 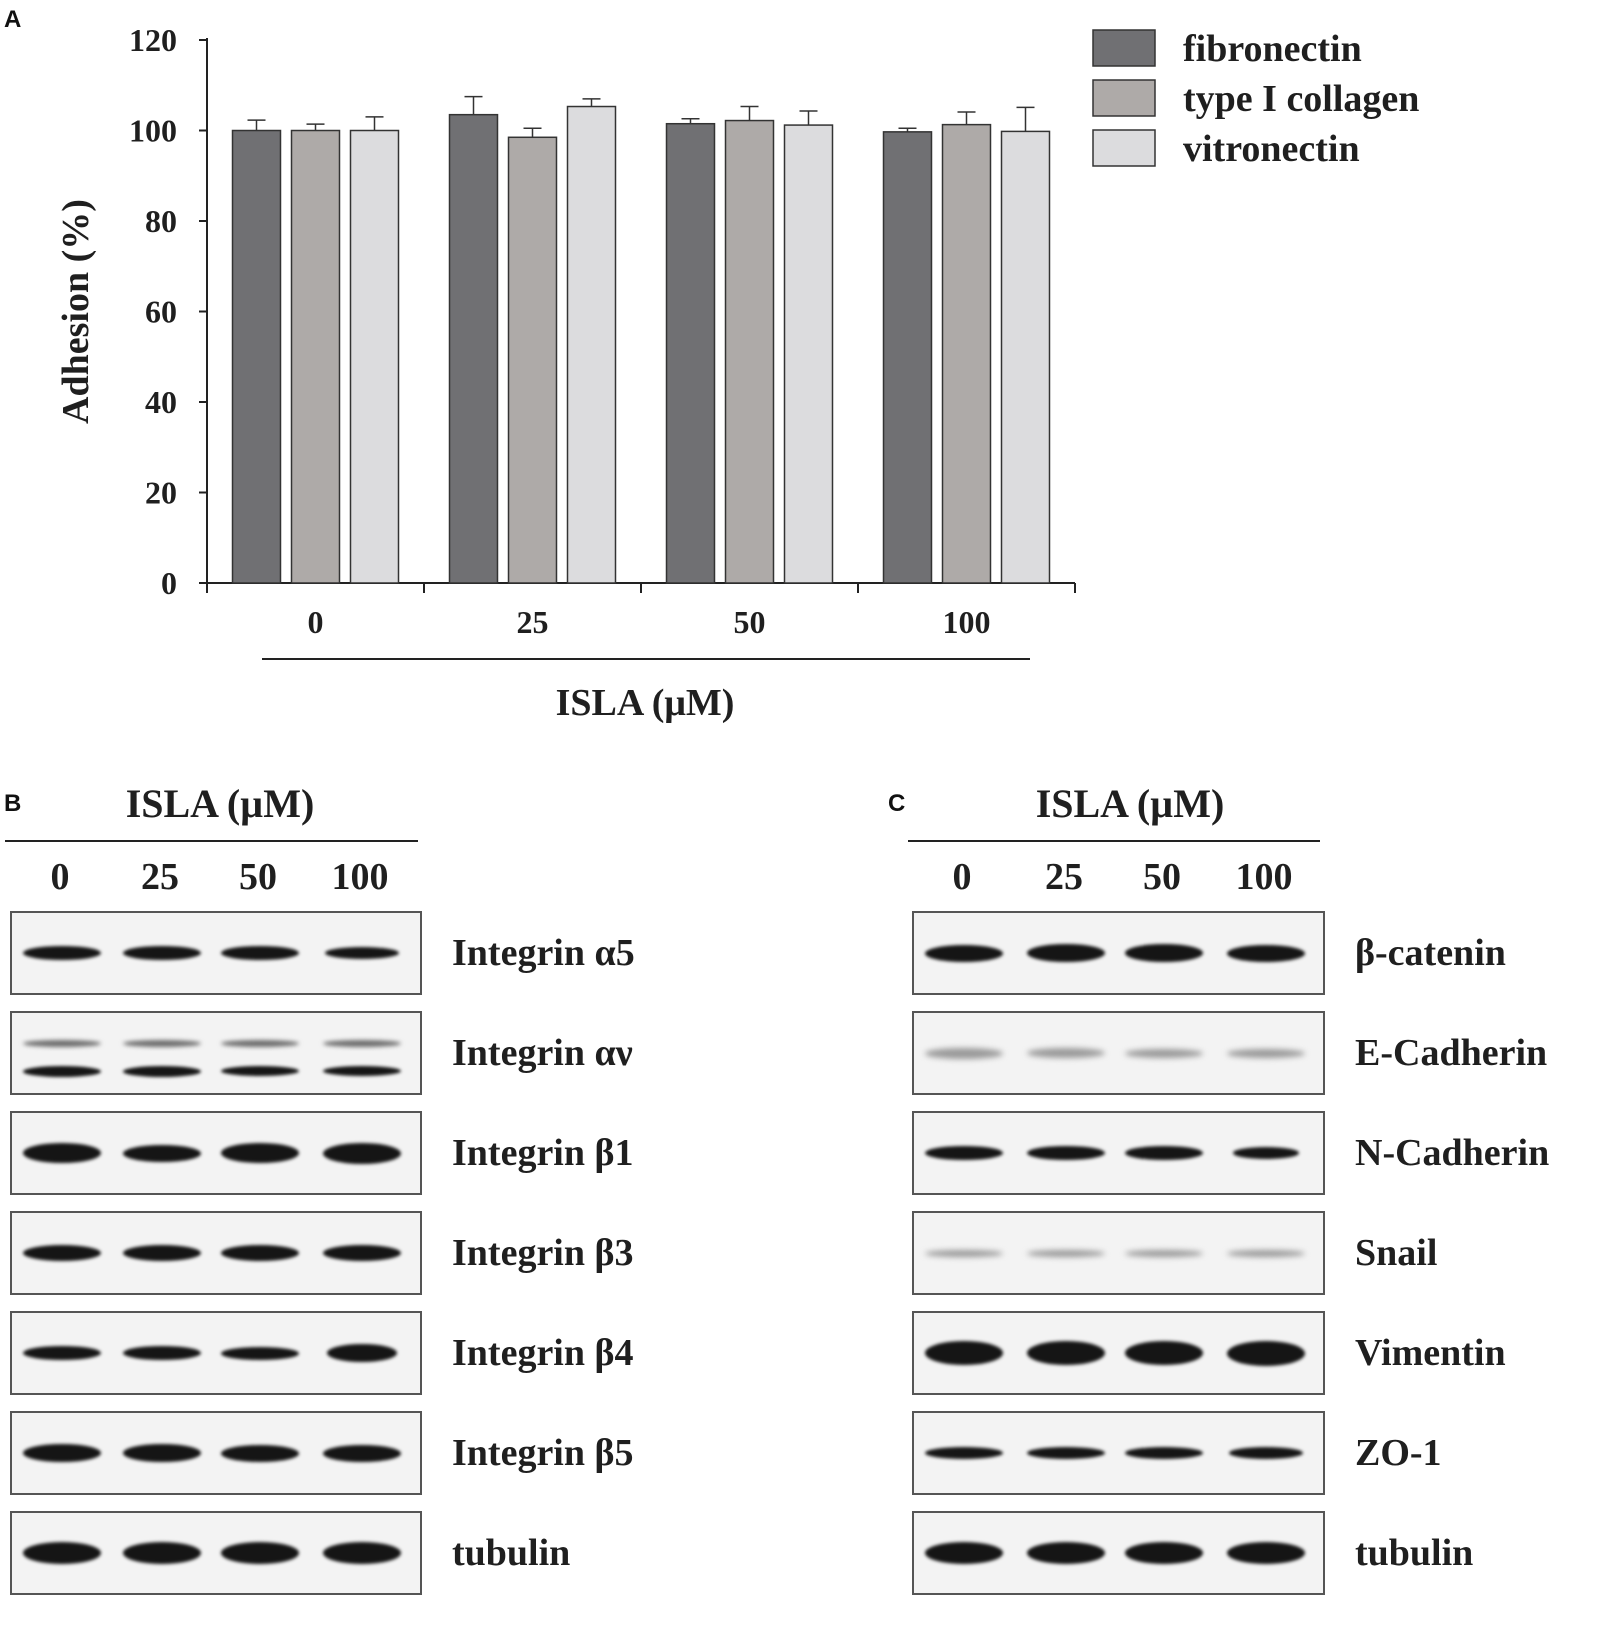 What do you see at coordinates (1452, 1153) in the screenshot?
I see `blot-row-label: N-Cadherin` at bounding box center [1452, 1153].